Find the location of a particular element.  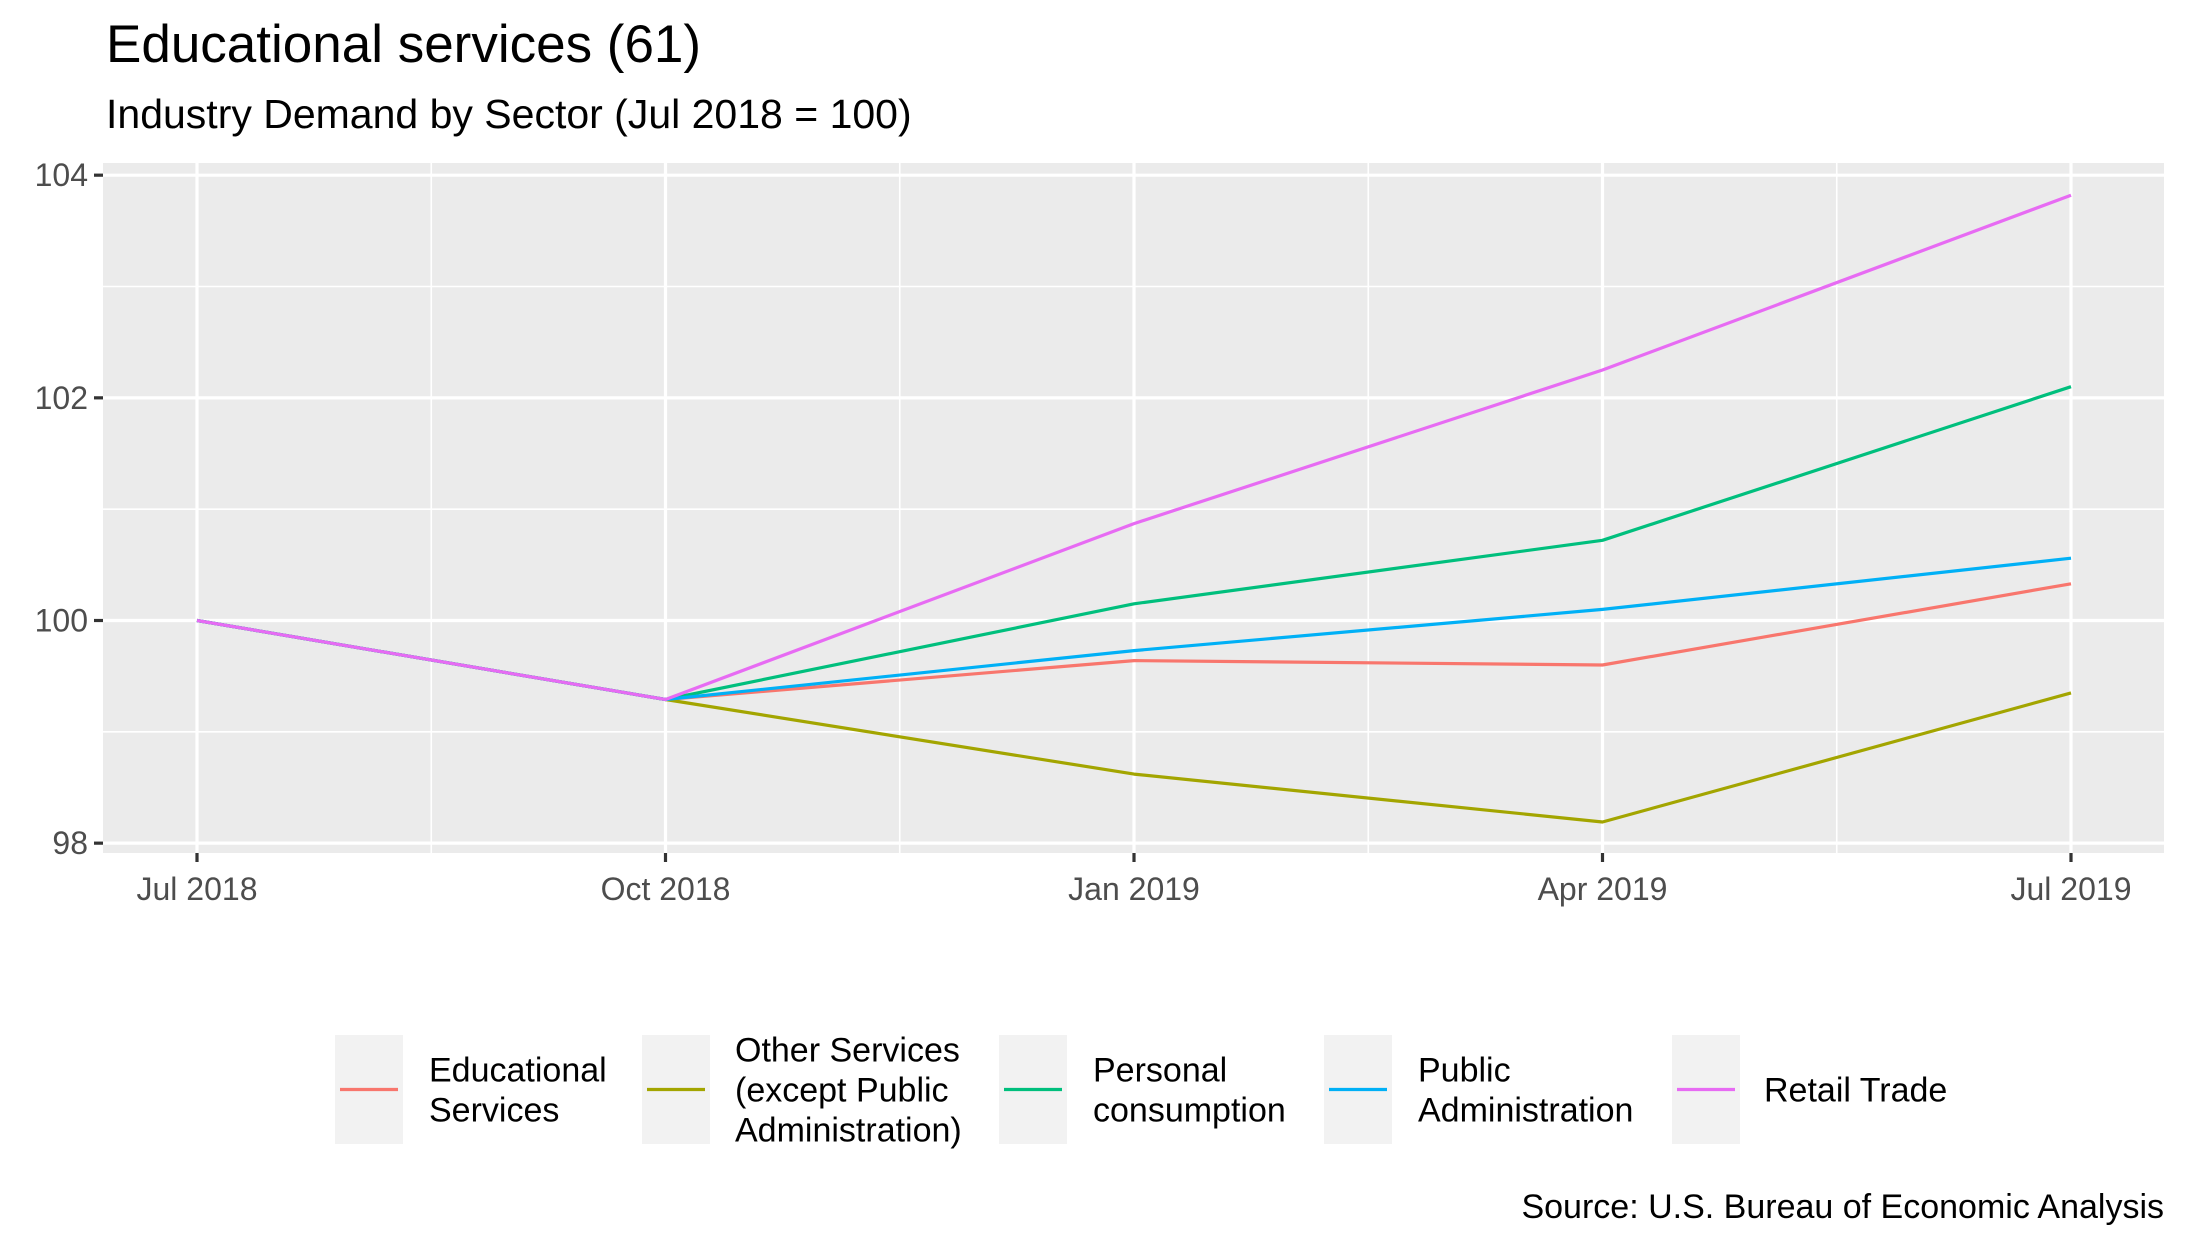

x-tick-label: Apr 2019 is located at coordinates (1603, 889).